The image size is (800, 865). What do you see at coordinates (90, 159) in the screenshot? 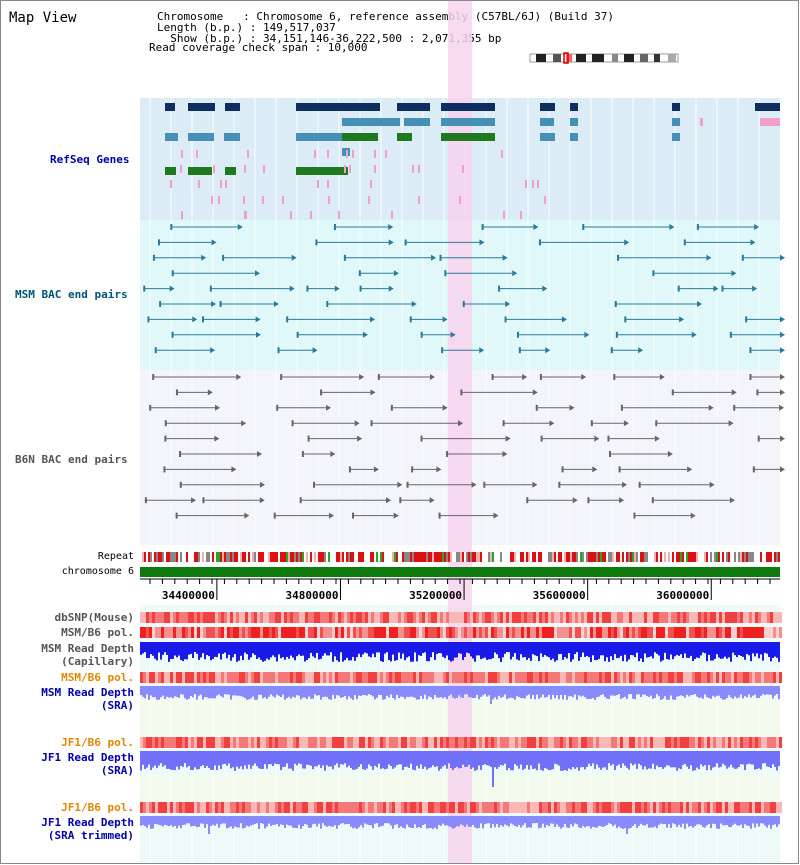
I see `track-label-refseq: RefSeq Genes` at bounding box center [90, 159].